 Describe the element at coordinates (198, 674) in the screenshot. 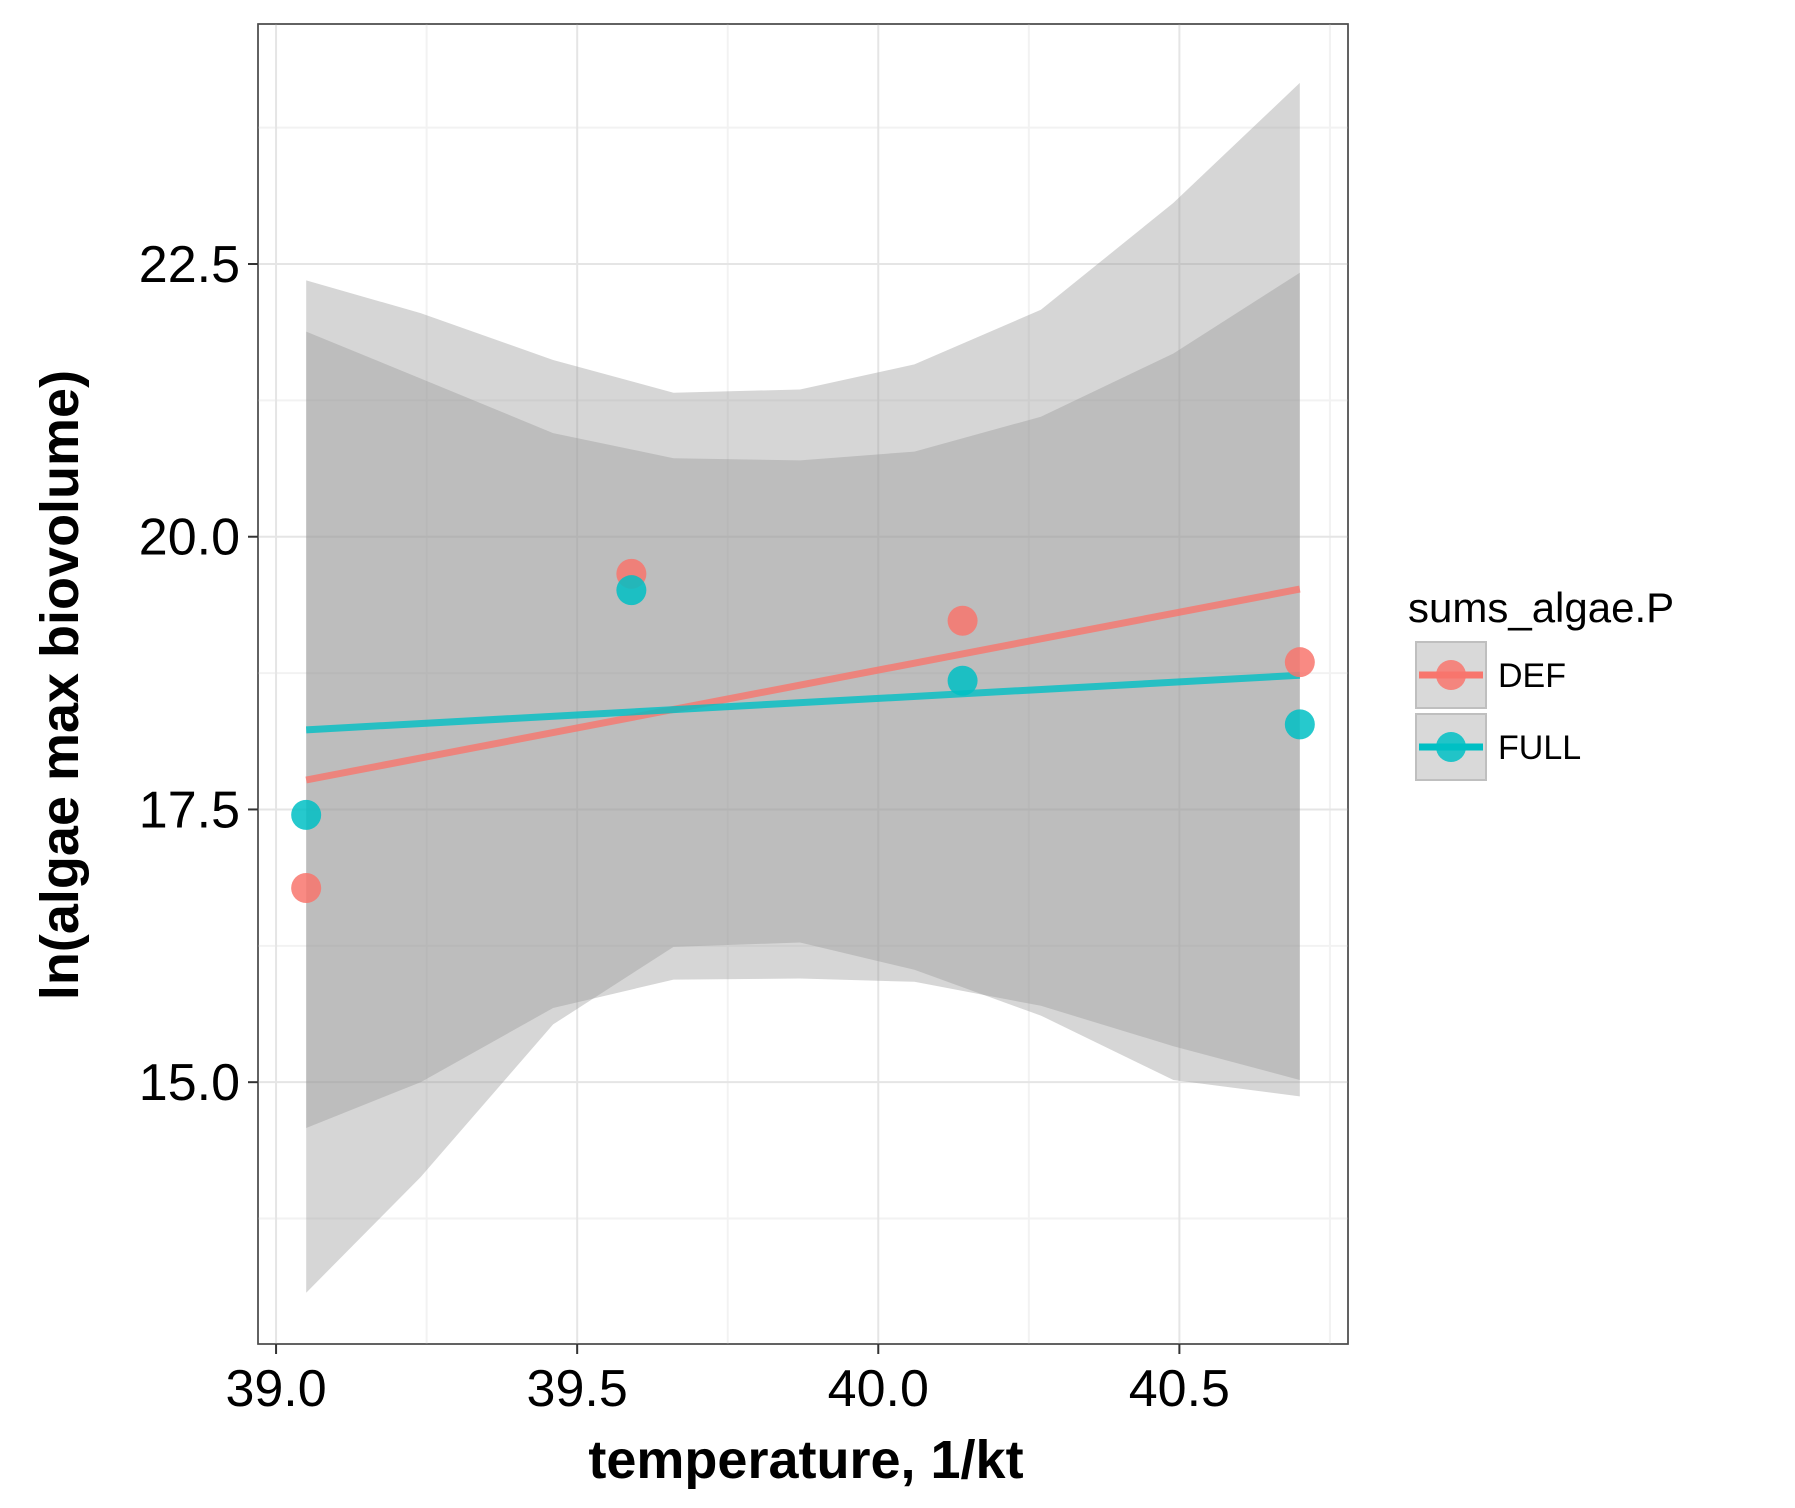

I see `y-axis: 15.0 17.5 20.0 22.5` at that location.